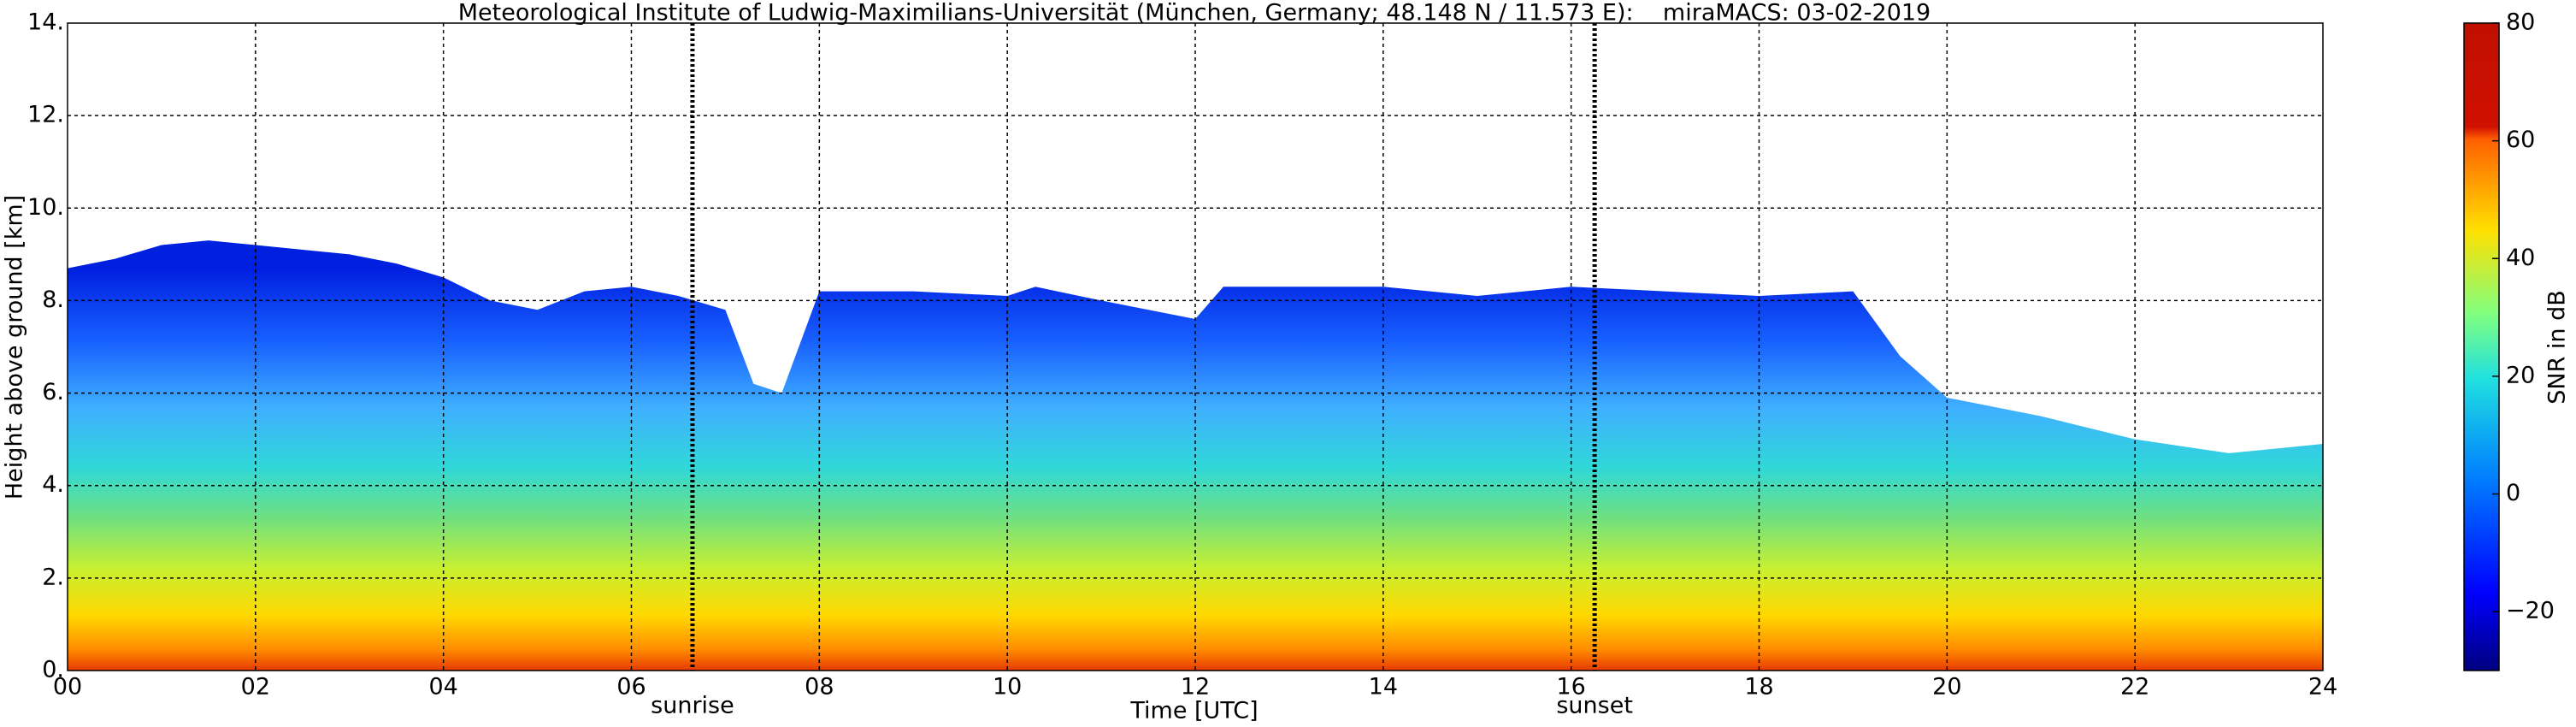 Image resolution: width=2576 pixels, height=727 pixels. Describe the element at coordinates (2481, 346) in the screenshot. I see `colorbar` at that location.